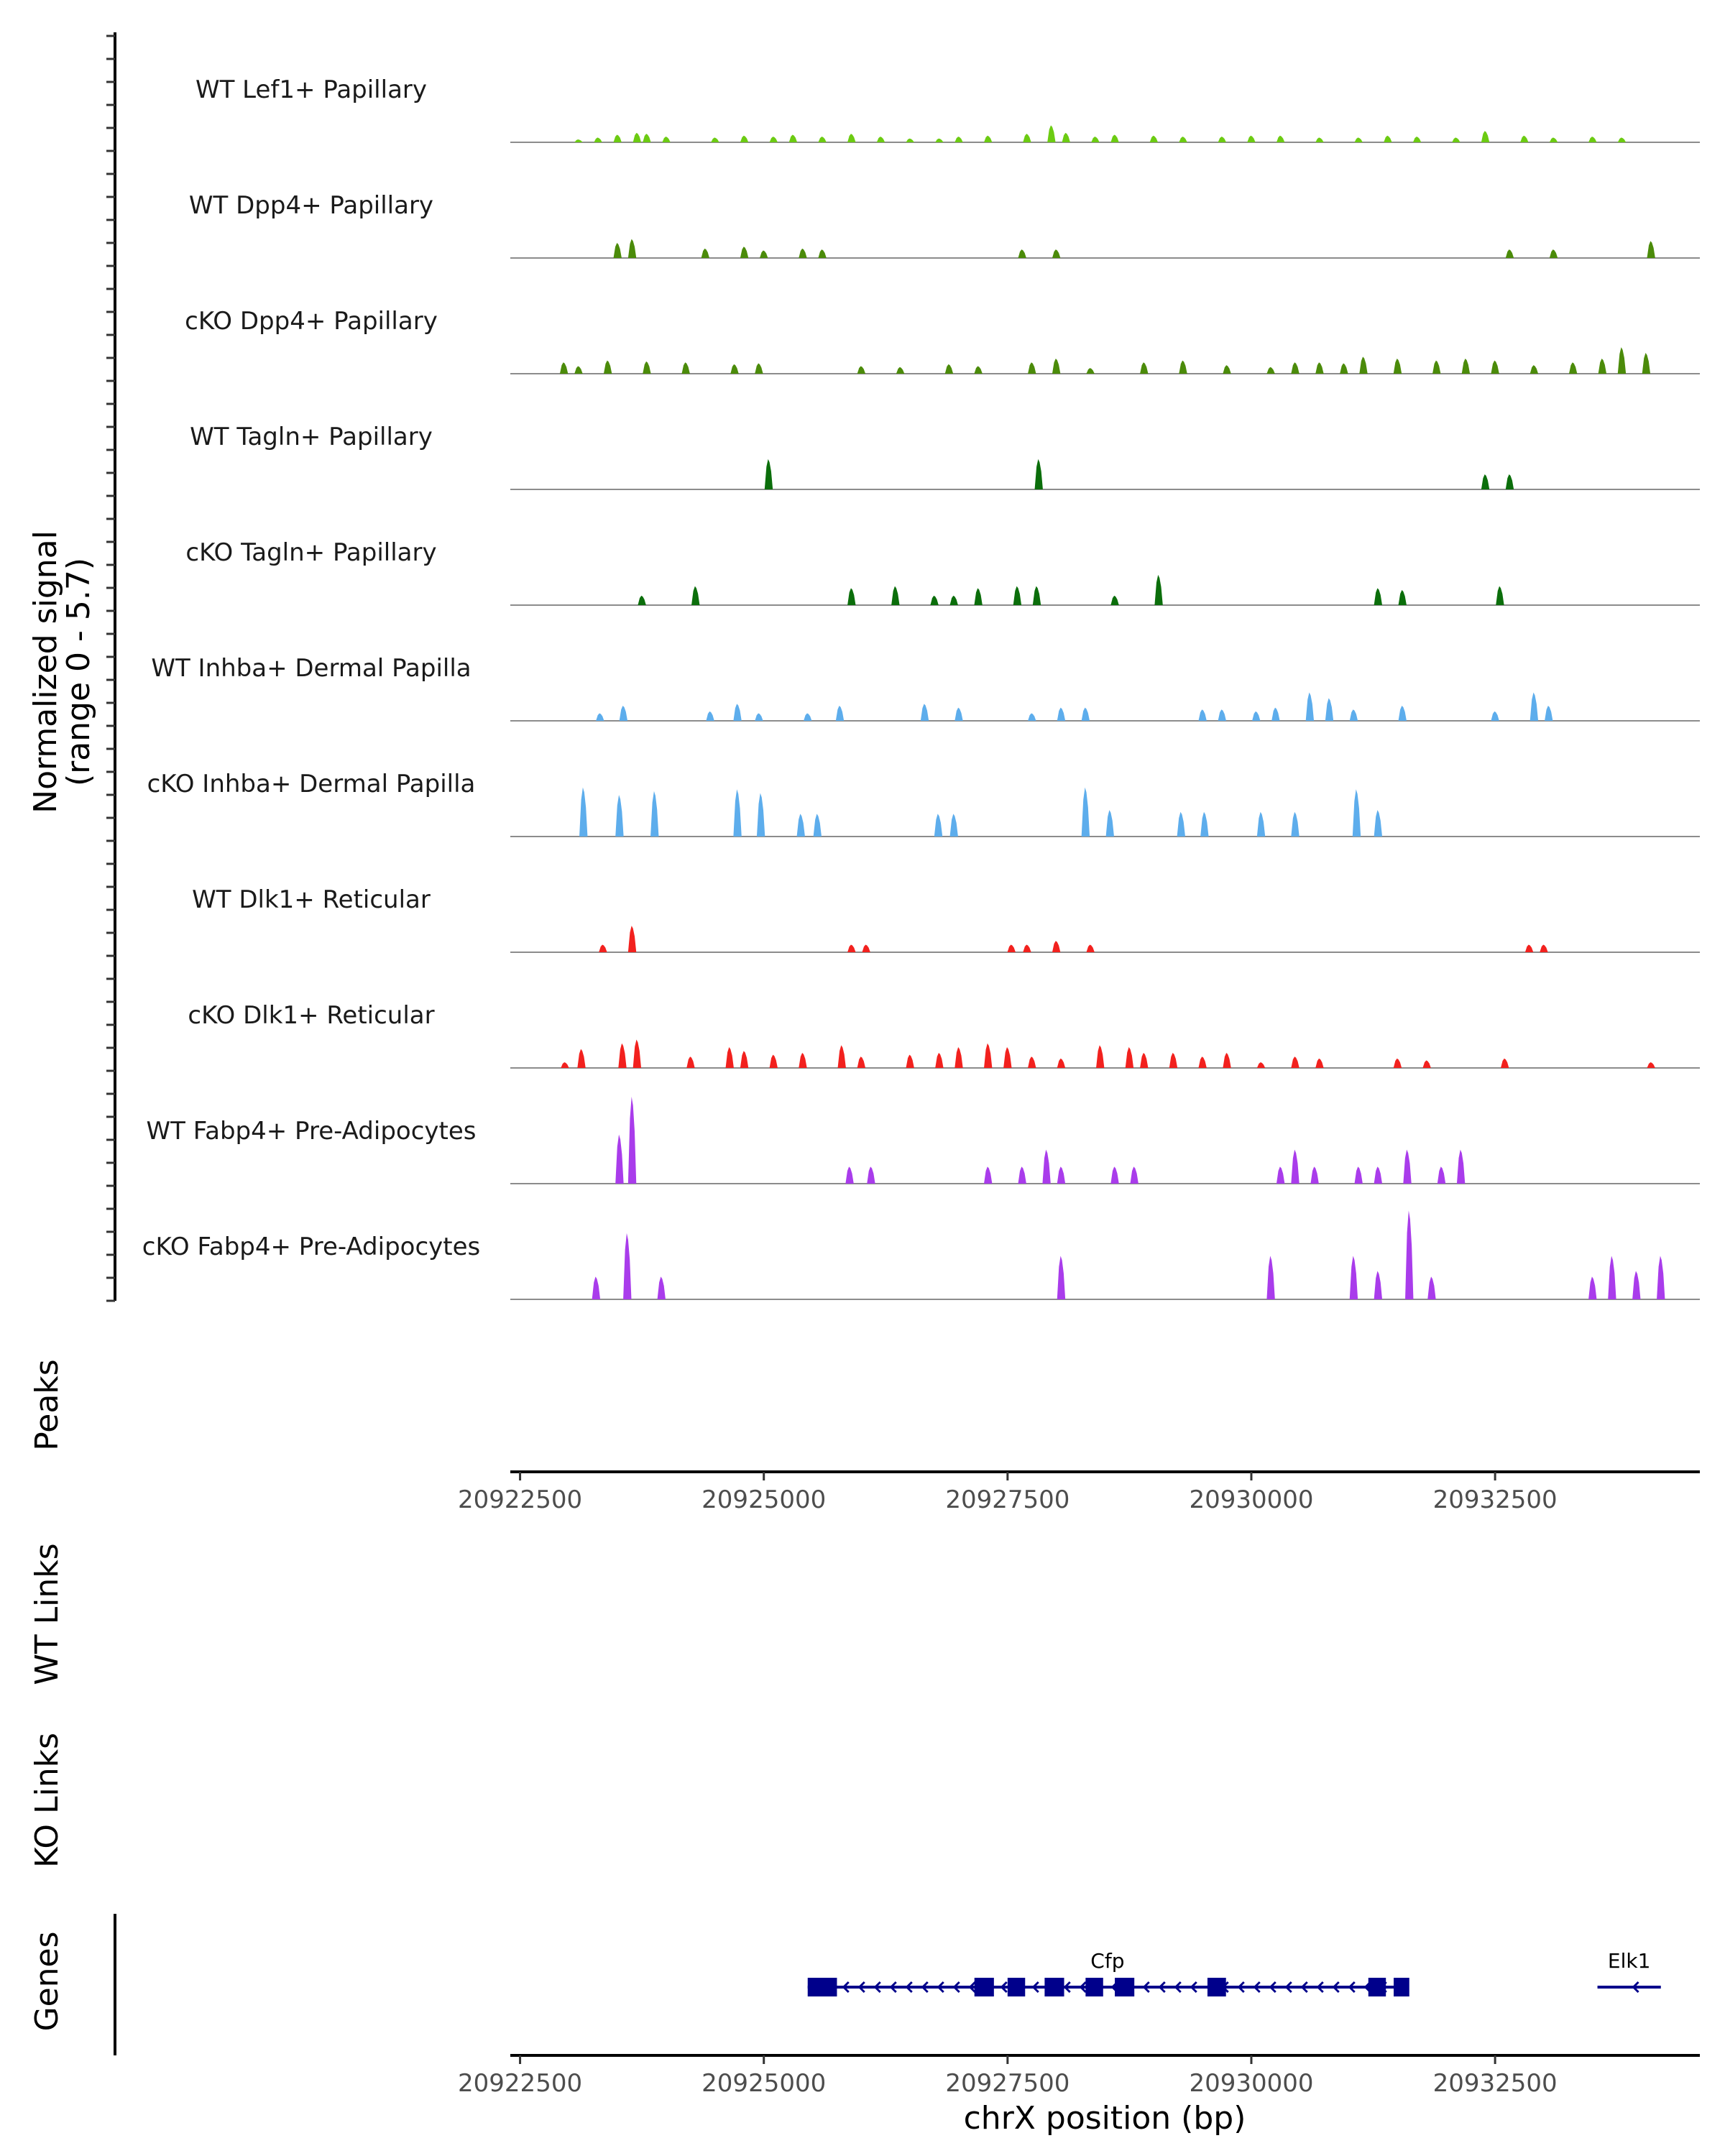  What do you see at coordinates (311, 668) in the screenshot?
I see `track-label: WT Inhba+ Dermal Papilla` at bounding box center [311, 668].